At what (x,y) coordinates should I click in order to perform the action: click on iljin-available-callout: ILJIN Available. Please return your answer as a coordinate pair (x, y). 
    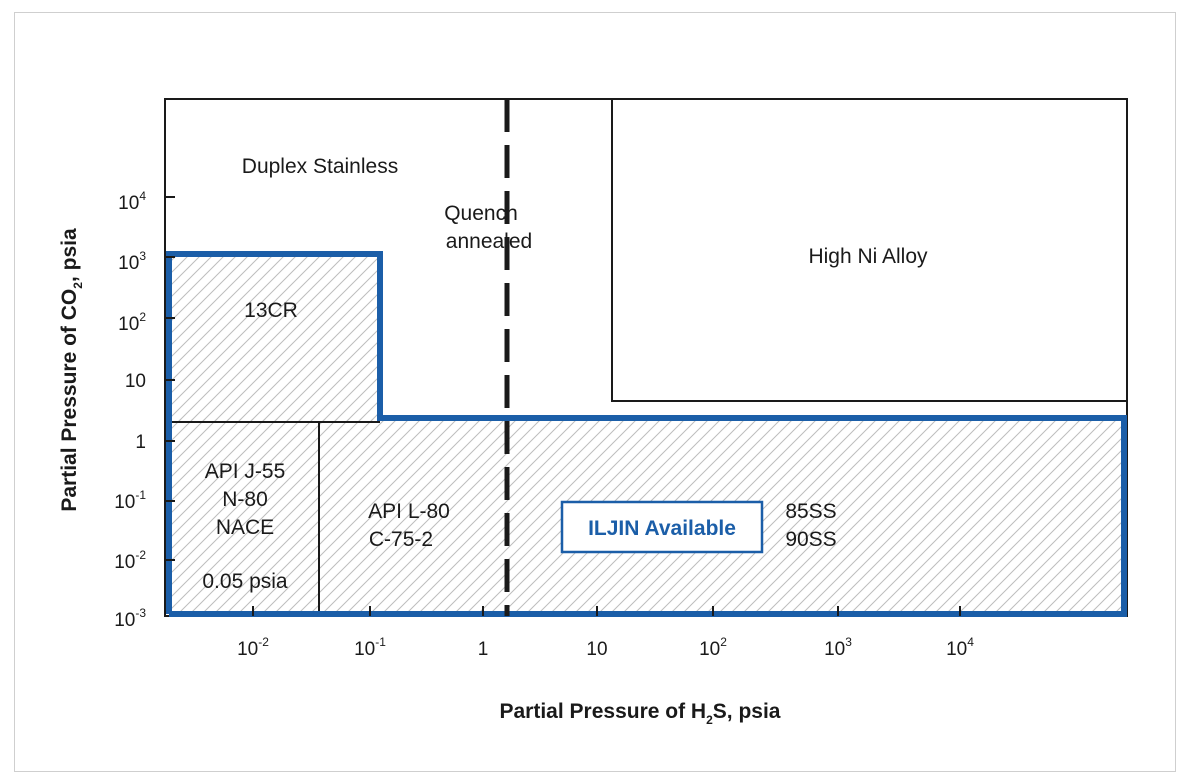
    Looking at the image, I should click on (662, 527).